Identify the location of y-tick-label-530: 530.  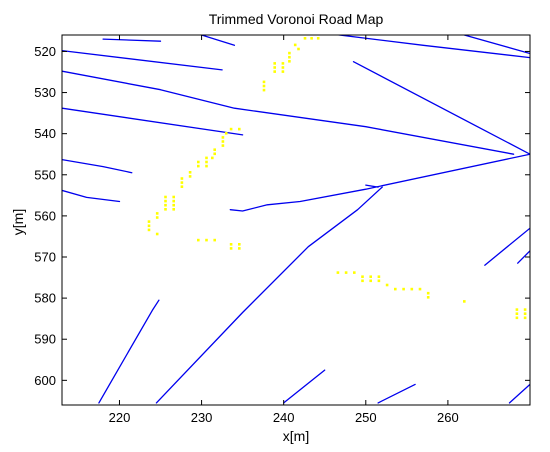
(45, 92).